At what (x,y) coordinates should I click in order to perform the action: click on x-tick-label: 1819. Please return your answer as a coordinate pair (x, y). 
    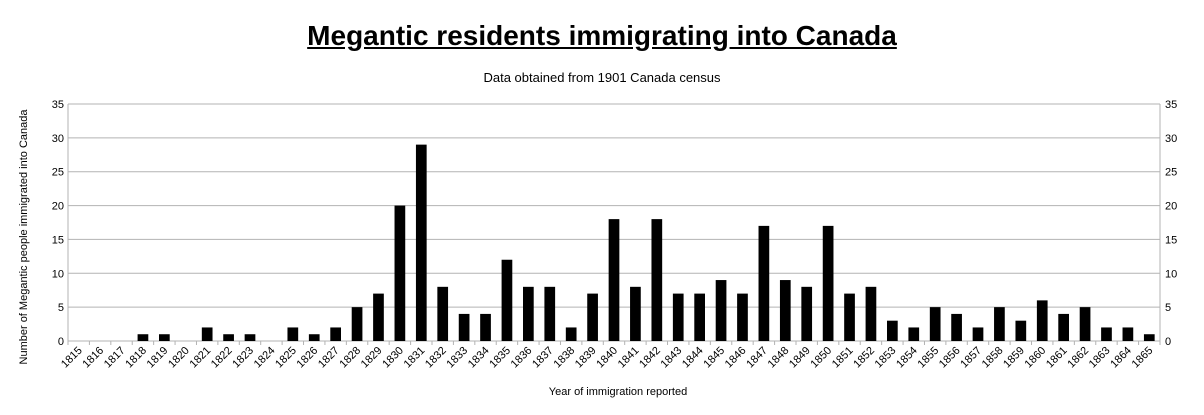
    Looking at the image, I should click on (158, 358).